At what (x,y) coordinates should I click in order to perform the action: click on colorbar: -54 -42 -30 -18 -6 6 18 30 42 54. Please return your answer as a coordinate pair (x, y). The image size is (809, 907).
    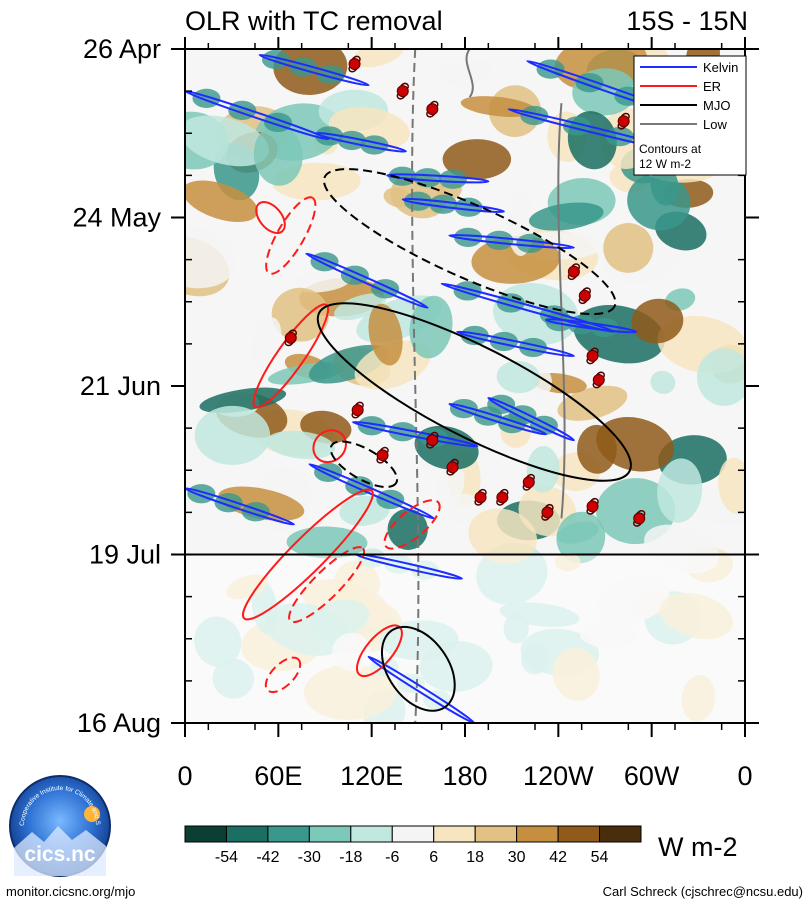
    Looking at the image, I should click on (413, 845).